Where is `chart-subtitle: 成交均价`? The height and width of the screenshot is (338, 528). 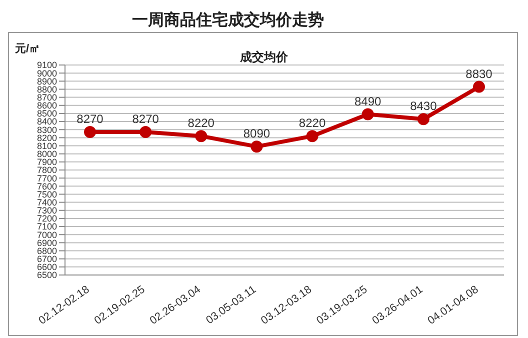 chart-subtitle: 成交均价 is located at coordinates (264, 57).